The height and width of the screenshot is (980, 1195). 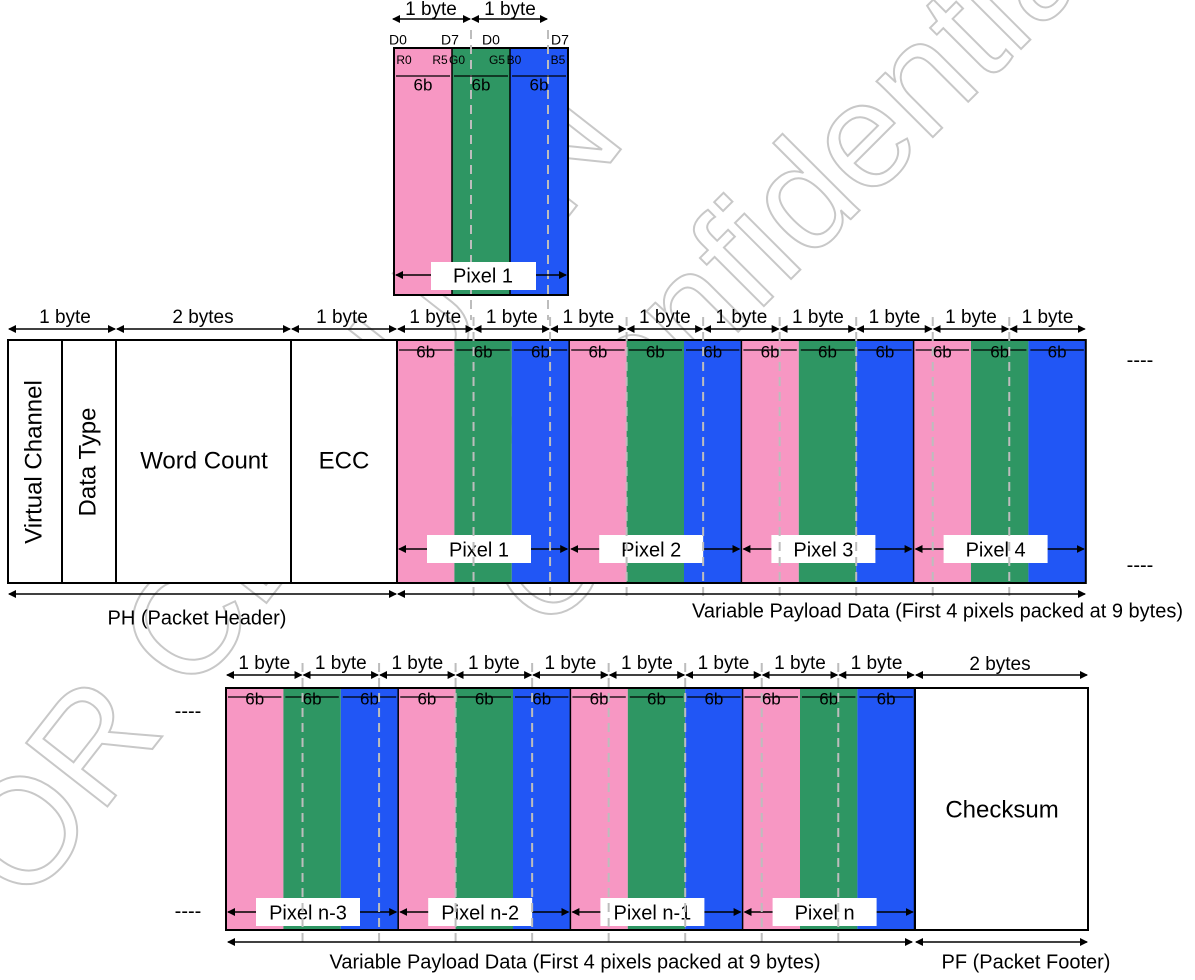 What do you see at coordinates (202, 317) in the screenshot?
I see `header-byte-label: 2 bytes` at bounding box center [202, 317].